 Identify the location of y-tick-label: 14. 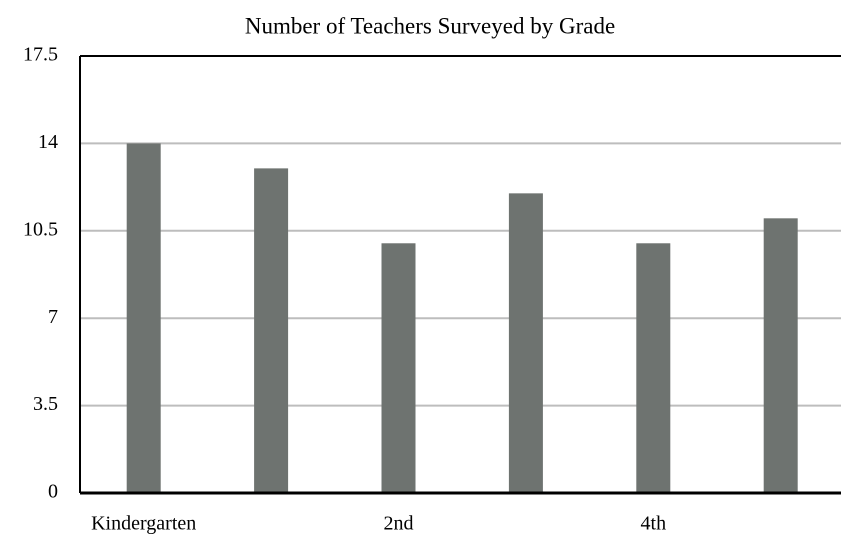
(48, 142).